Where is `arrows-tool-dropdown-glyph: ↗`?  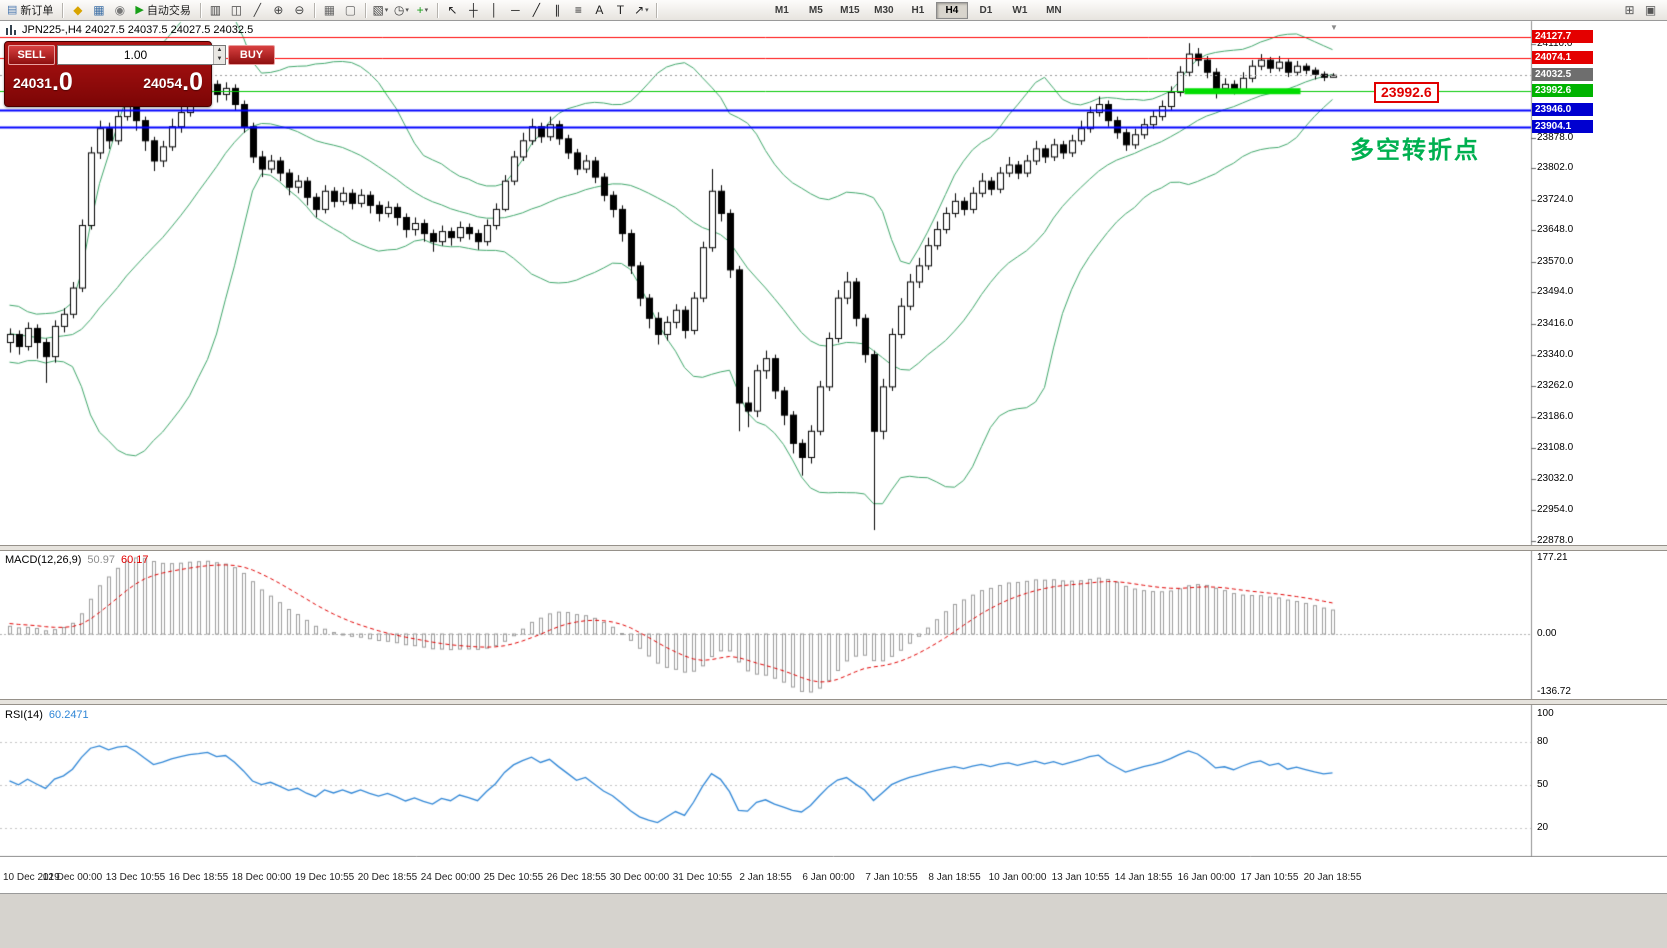
arrows-tool-dropdown-glyph: ↗ is located at coordinates (639, 10).